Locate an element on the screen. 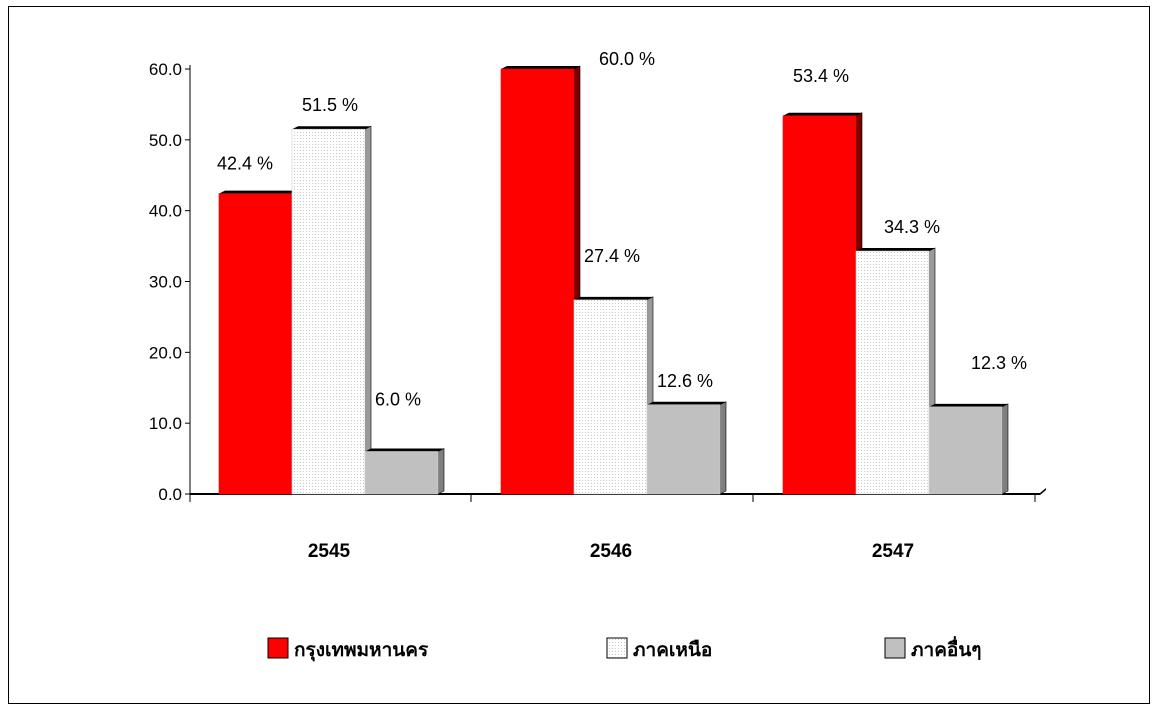  data-label: 34.3 % is located at coordinates (912, 227).